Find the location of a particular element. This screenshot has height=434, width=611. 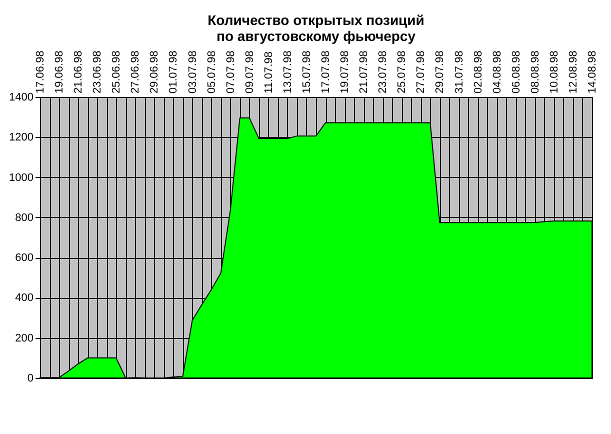

x-tick-label: 08.08.98 is located at coordinates (535, 72).